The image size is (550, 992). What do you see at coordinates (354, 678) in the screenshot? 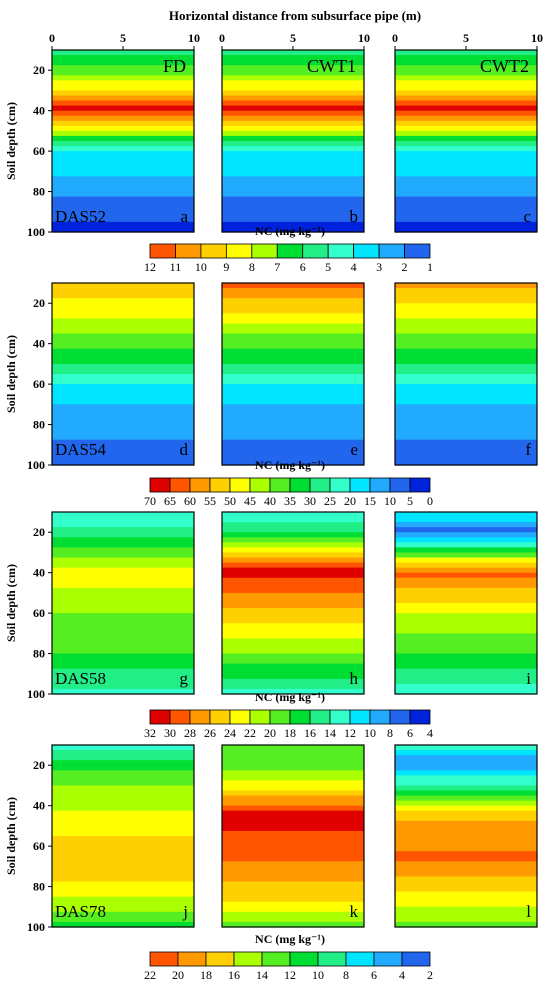
I see `panel-letter: h` at bounding box center [354, 678].